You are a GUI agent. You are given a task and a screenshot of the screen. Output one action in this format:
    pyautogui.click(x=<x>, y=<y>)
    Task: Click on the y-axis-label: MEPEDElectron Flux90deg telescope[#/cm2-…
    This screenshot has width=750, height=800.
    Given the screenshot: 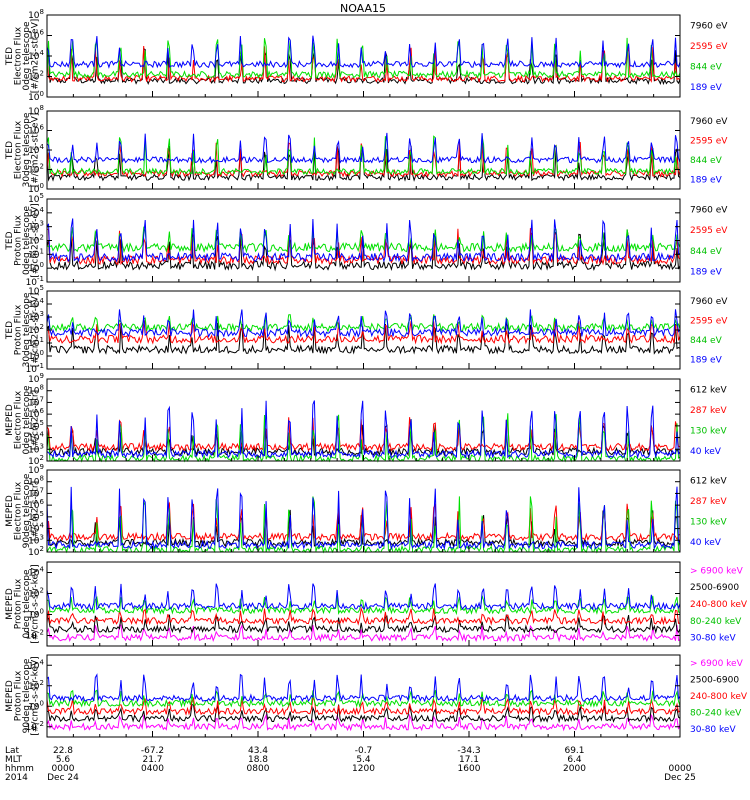 What is the action you would take?
    pyautogui.click(x=23, y=510)
    